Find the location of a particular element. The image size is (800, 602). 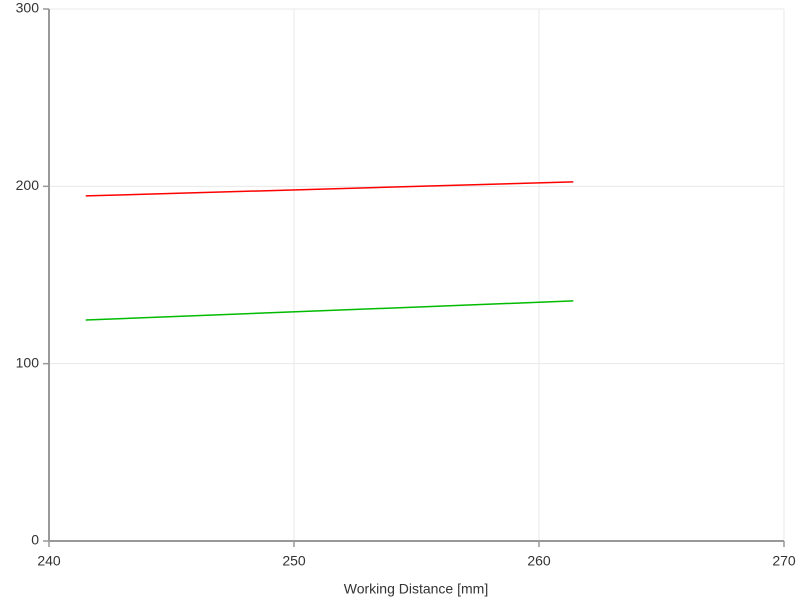

x-axis-label: Working Distance [mm] is located at coordinates (416, 589).